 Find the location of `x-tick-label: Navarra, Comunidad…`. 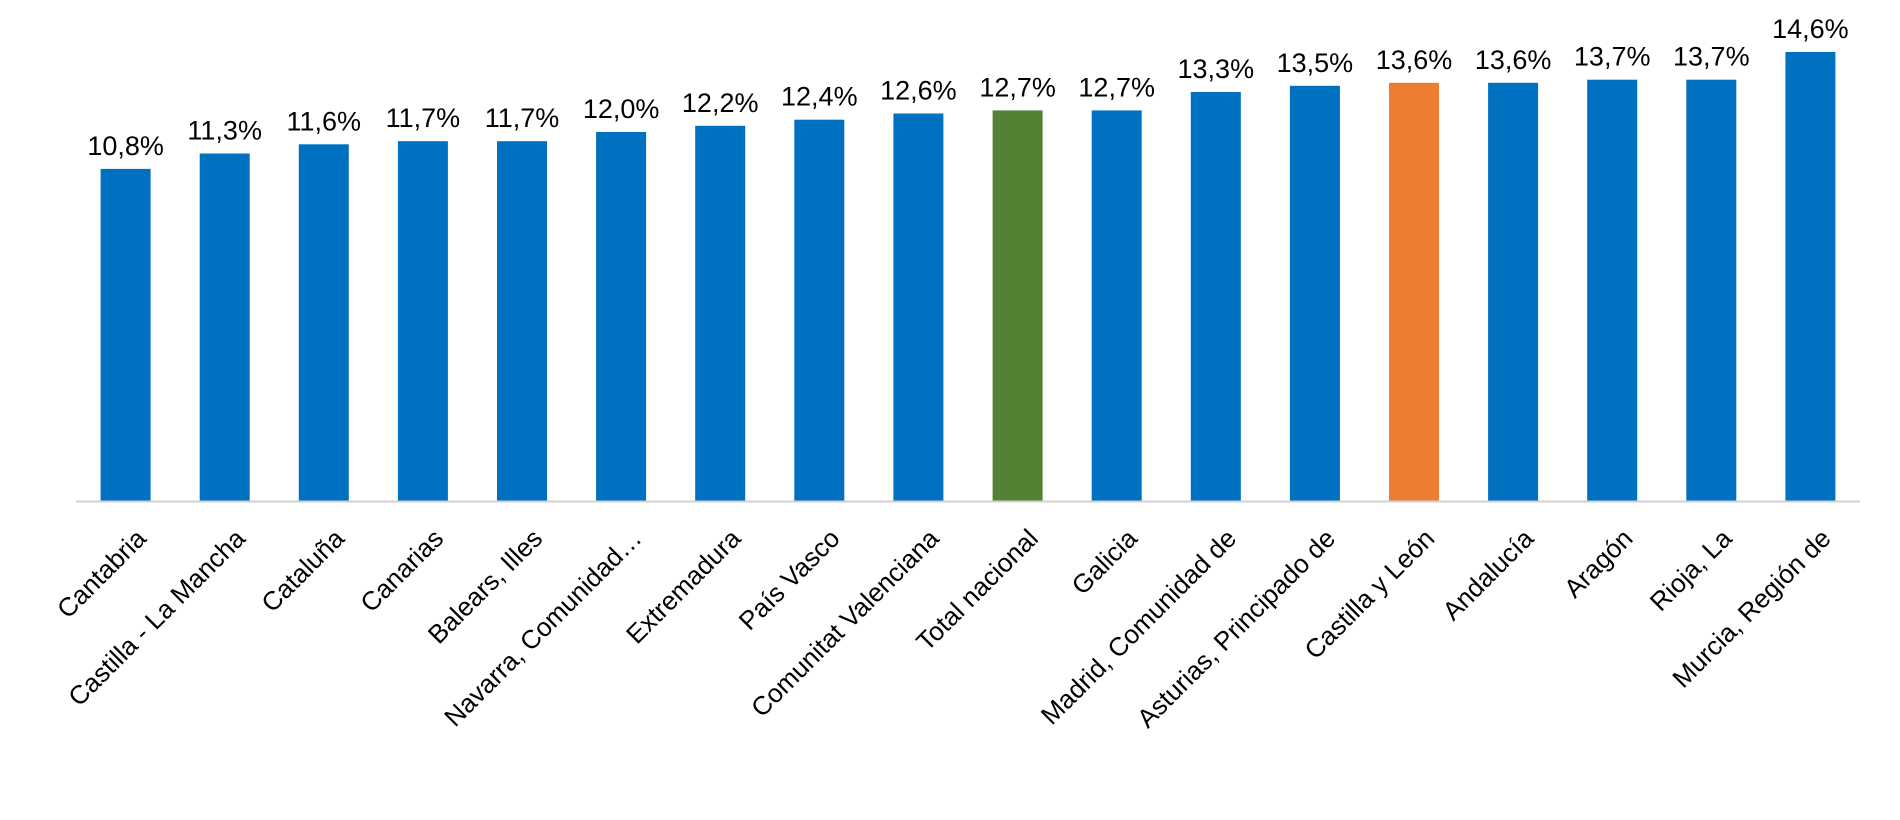

x-tick-label: Navarra, Comunidad… is located at coordinates (542, 627).